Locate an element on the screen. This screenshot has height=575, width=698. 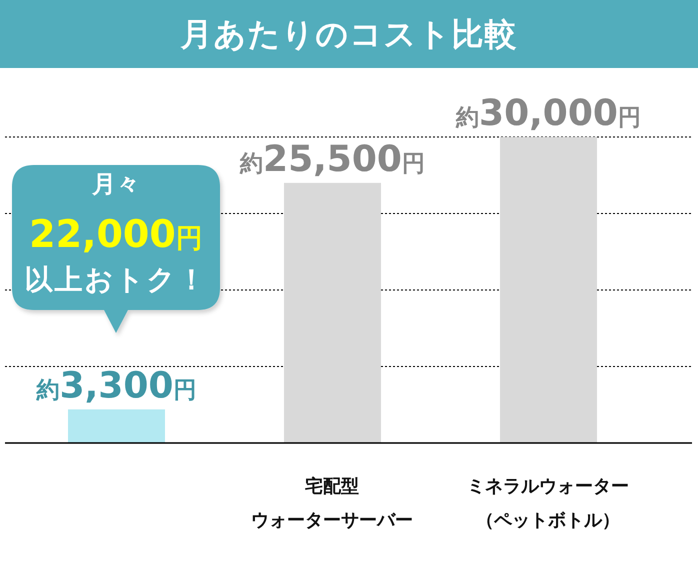
x-tick-label: ミネラルウォーター（ペットボトル） is located at coordinates (548, 503).